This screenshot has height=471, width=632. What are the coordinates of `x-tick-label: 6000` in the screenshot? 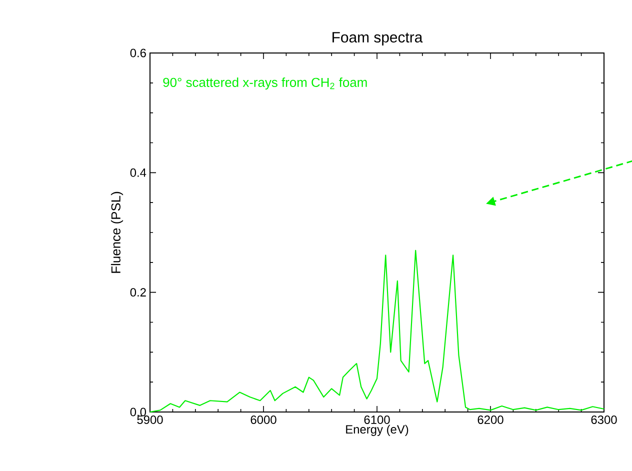 It's located at (263, 420).